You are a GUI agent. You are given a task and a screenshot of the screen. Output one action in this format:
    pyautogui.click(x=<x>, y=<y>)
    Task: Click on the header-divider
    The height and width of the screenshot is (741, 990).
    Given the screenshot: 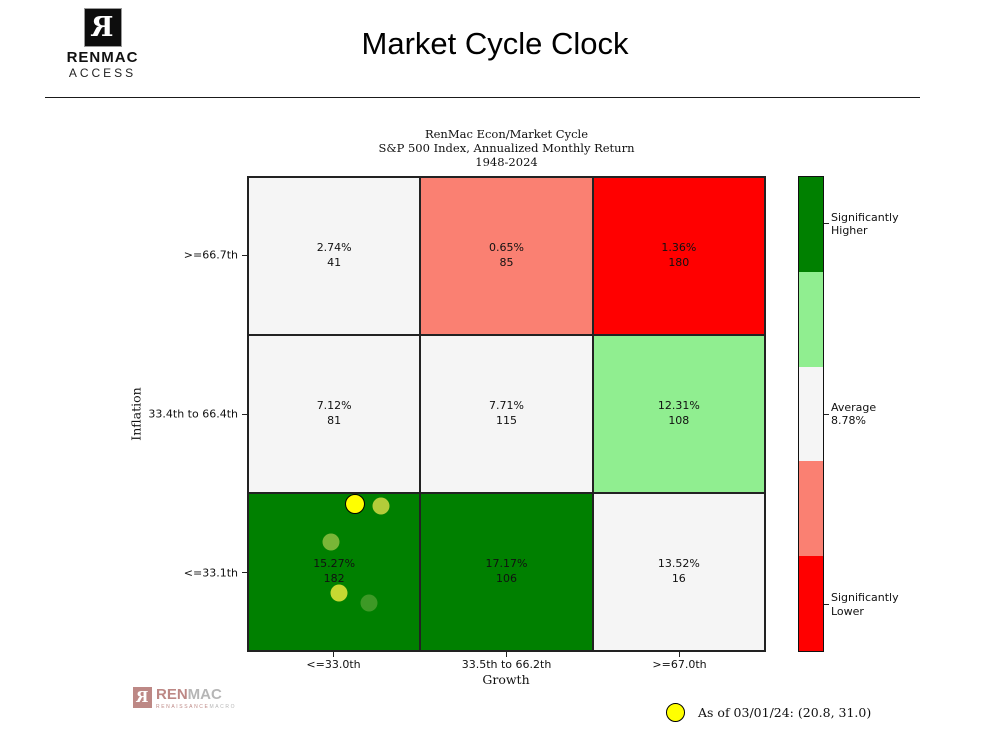 What is the action you would take?
    pyautogui.click(x=482, y=97)
    